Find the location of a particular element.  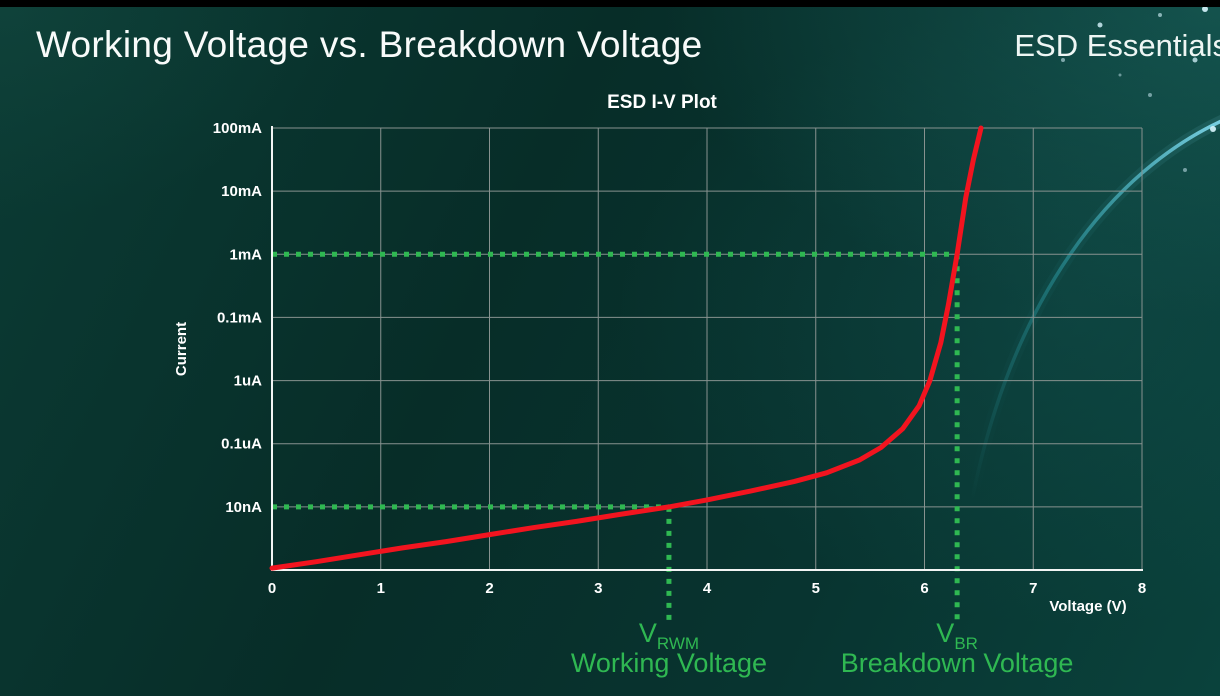

x-tick-label: 0 is located at coordinates (272, 588).